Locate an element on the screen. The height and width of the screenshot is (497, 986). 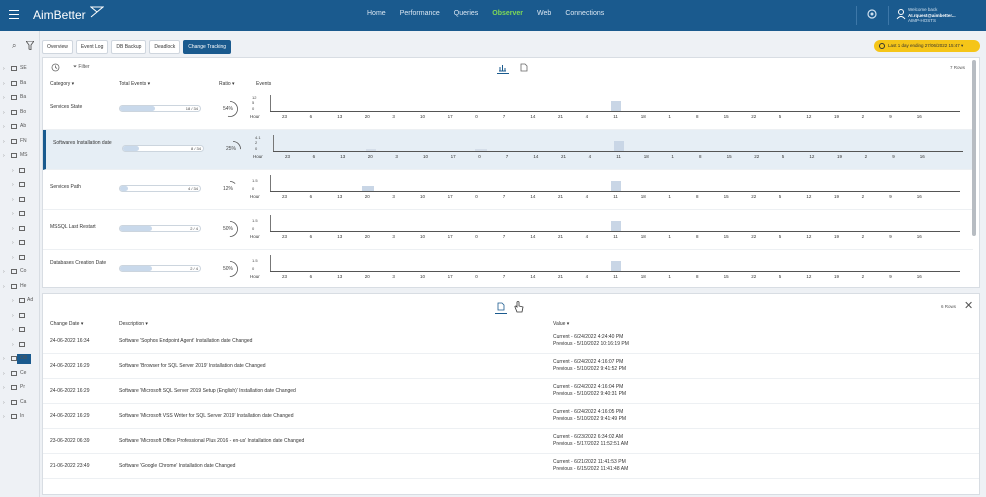
user-avatar-icon is located at coordinates (901, 14).